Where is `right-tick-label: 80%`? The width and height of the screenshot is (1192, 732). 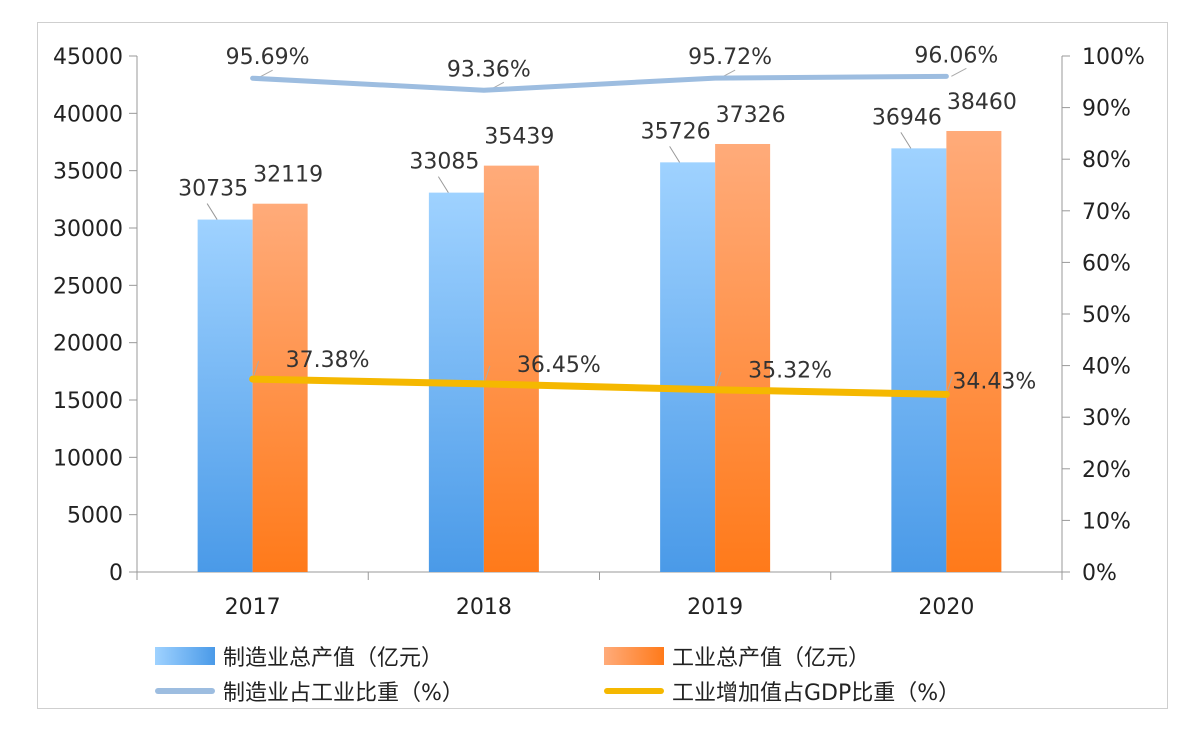 right-tick-label: 80% is located at coordinates (1106, 160).